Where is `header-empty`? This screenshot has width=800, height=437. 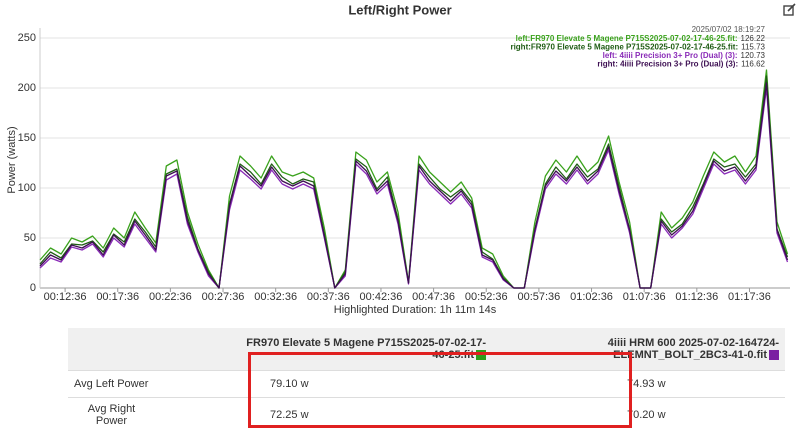 header-empty is located at coordinates (149, 349).